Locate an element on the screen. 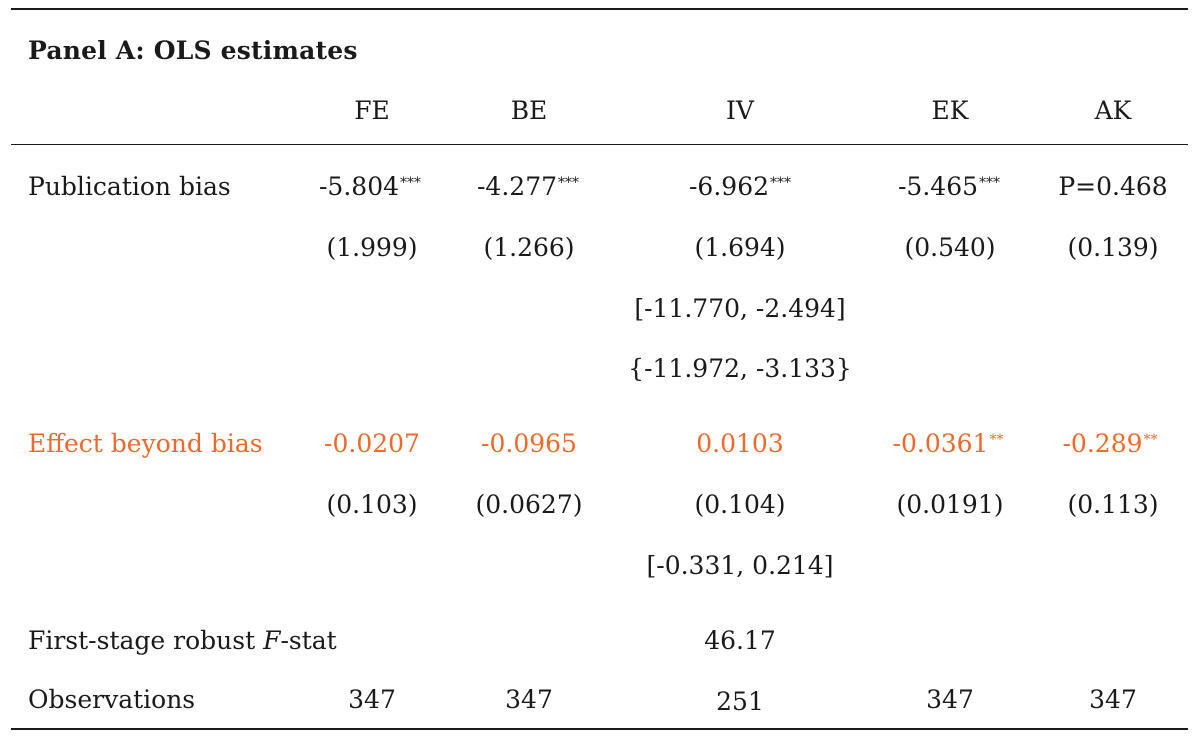  obs-fe: 347 is located at coordinates (372, 699).